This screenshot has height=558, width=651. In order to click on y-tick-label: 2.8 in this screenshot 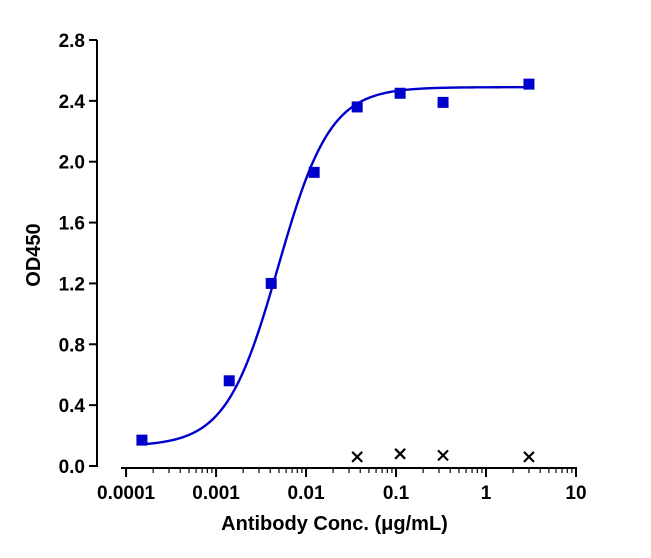, I will do `click(72, 41)`.